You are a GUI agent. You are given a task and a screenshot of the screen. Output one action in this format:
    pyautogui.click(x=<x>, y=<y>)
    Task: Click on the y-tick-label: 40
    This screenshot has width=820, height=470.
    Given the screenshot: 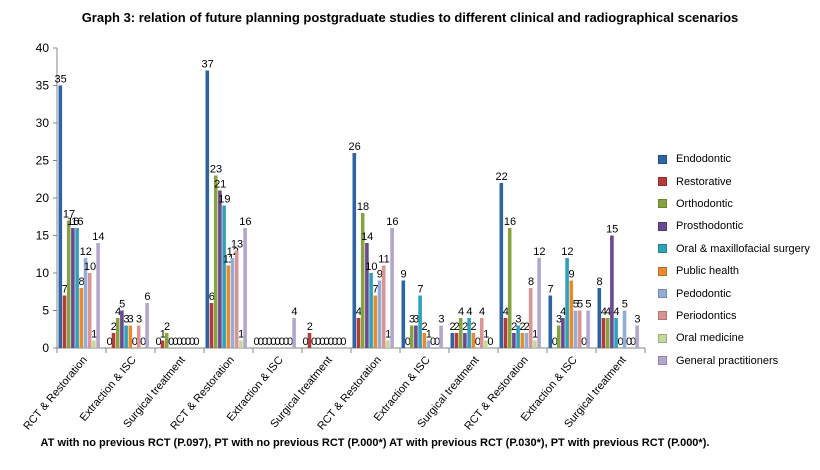 What is the action you would take?
    pyautogui.click(x=43, y=48)
    